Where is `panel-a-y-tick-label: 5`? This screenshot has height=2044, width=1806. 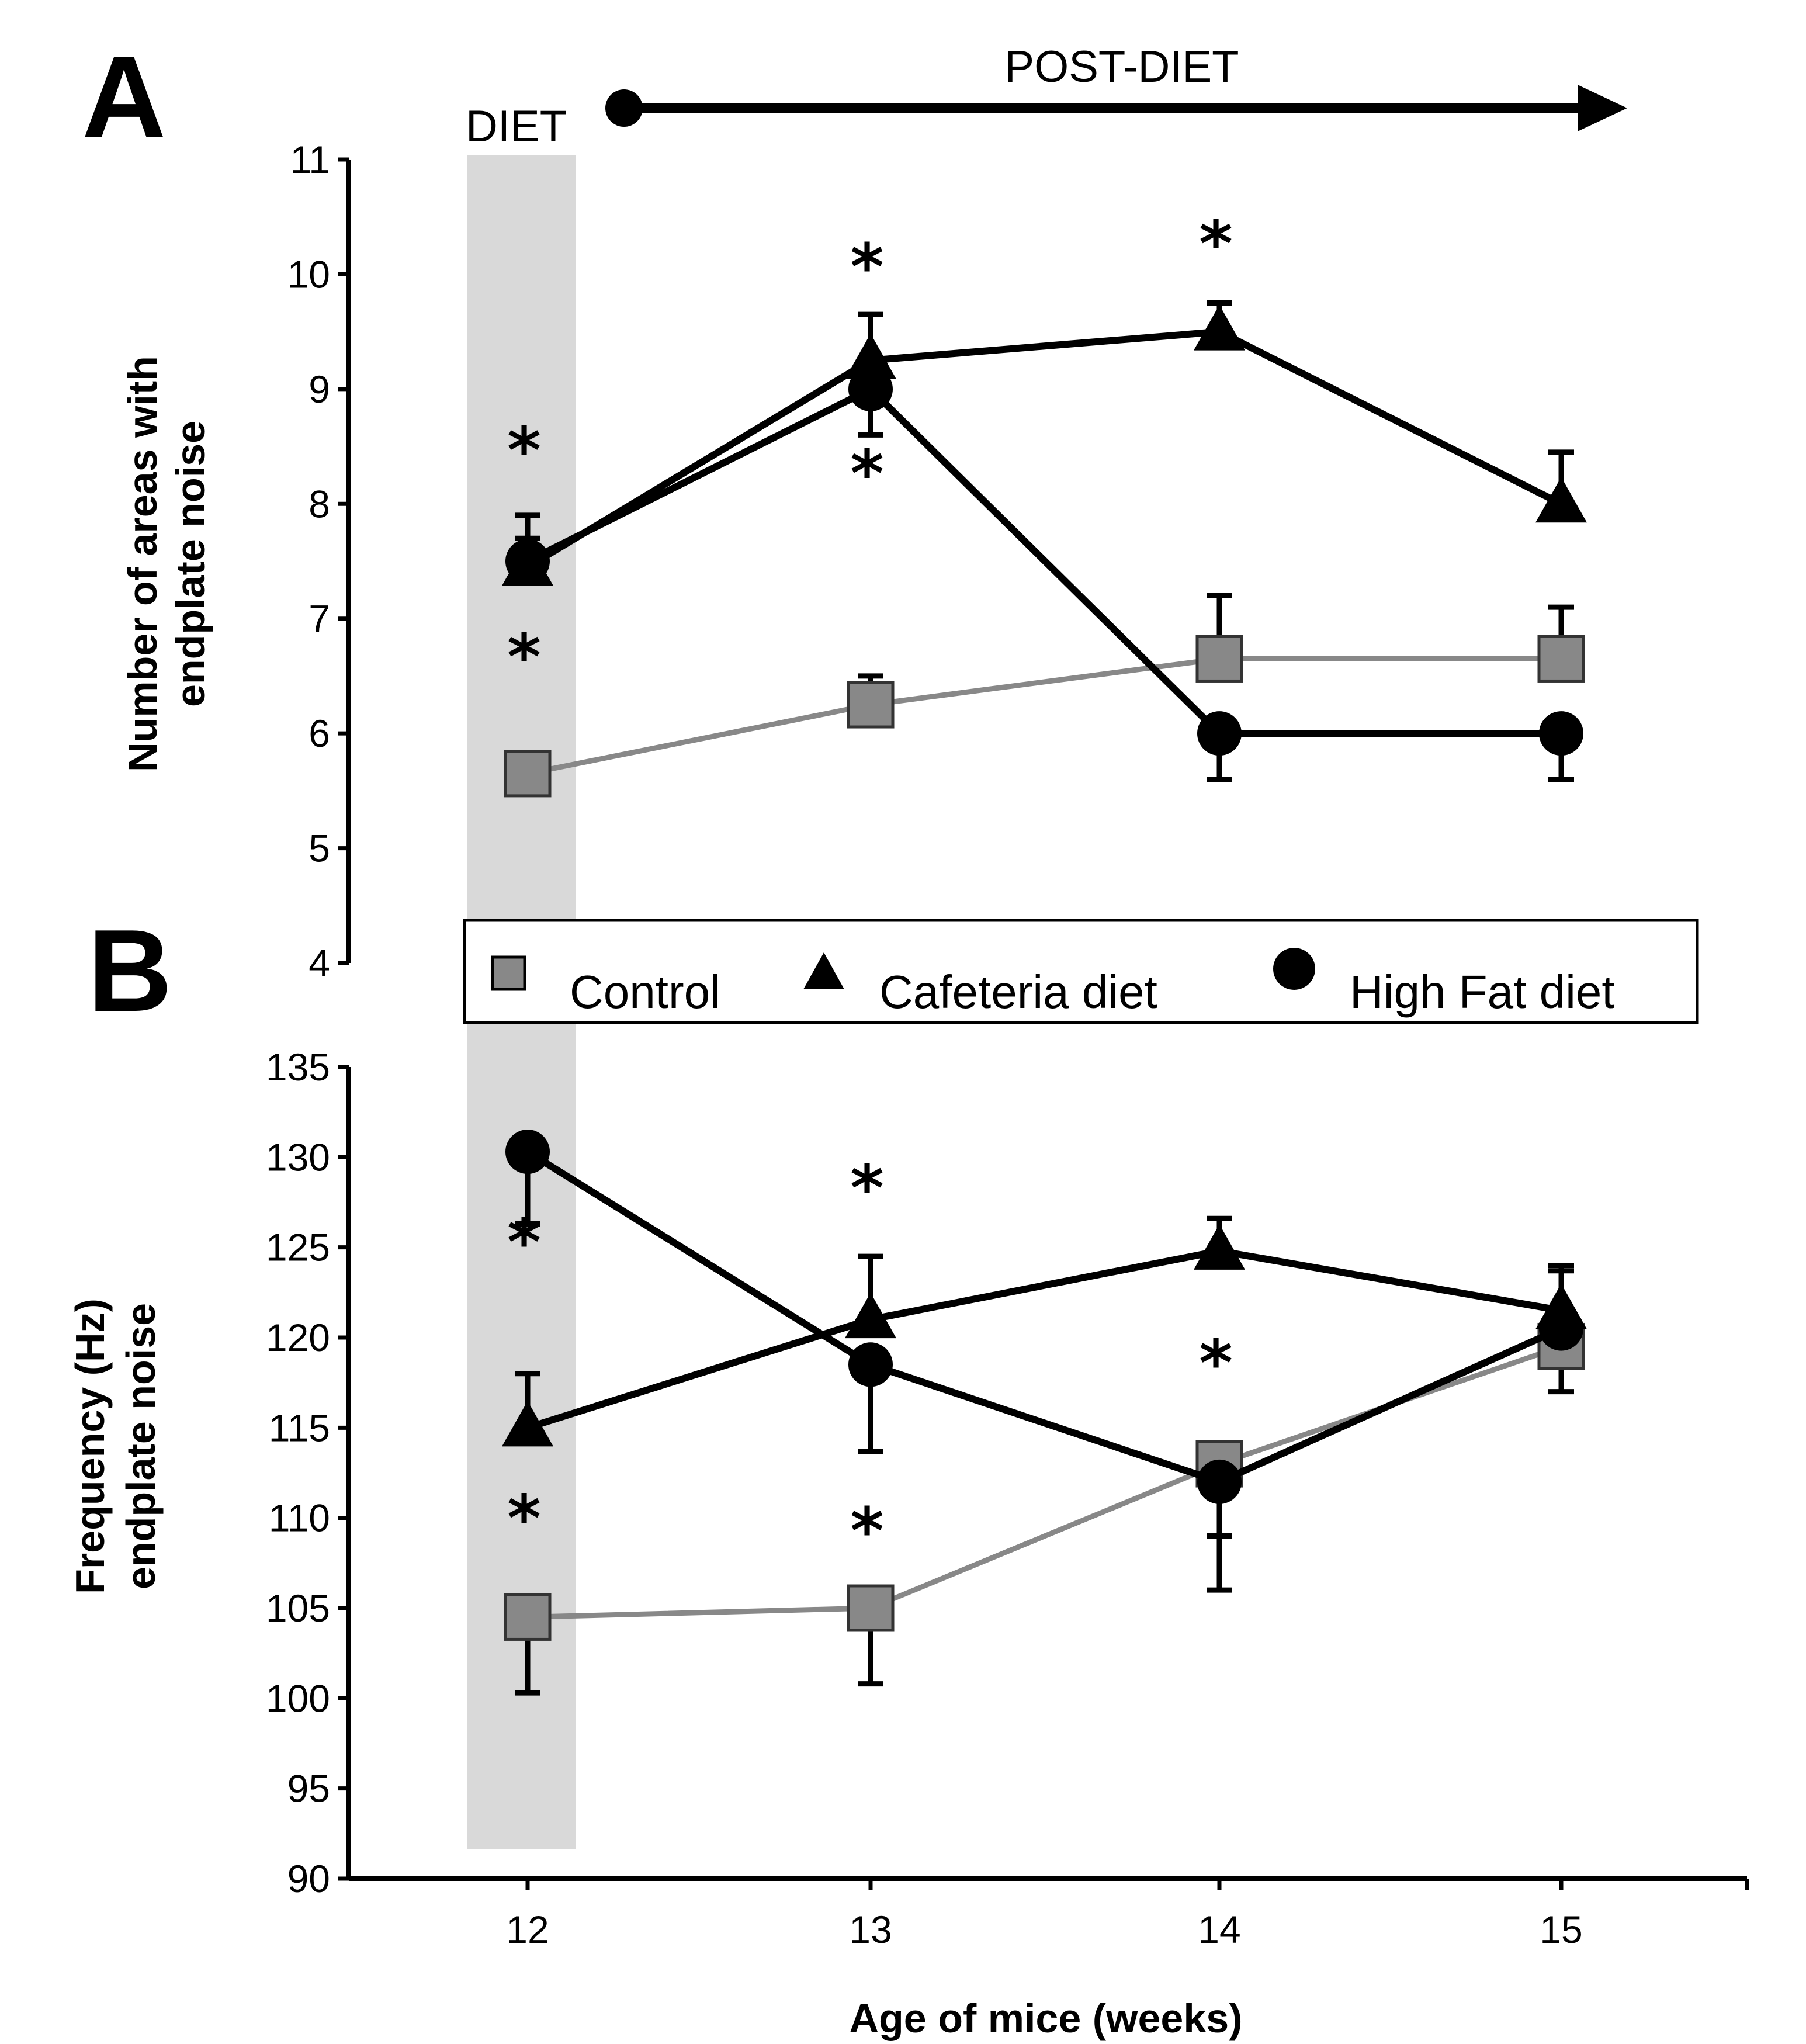
panel-a-y-tick-label: 5 is located at coordinates (319, 848).